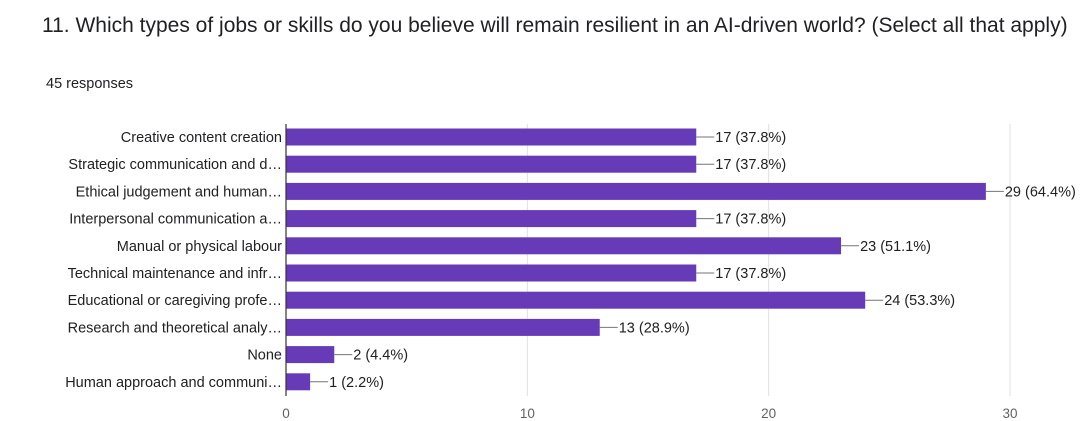 Image resolution: width=1089 pixels, height=421 pixels. Describe the element at coordinates (768, 413) in the screenshot. I see `x-tick-label: 20` at that location.